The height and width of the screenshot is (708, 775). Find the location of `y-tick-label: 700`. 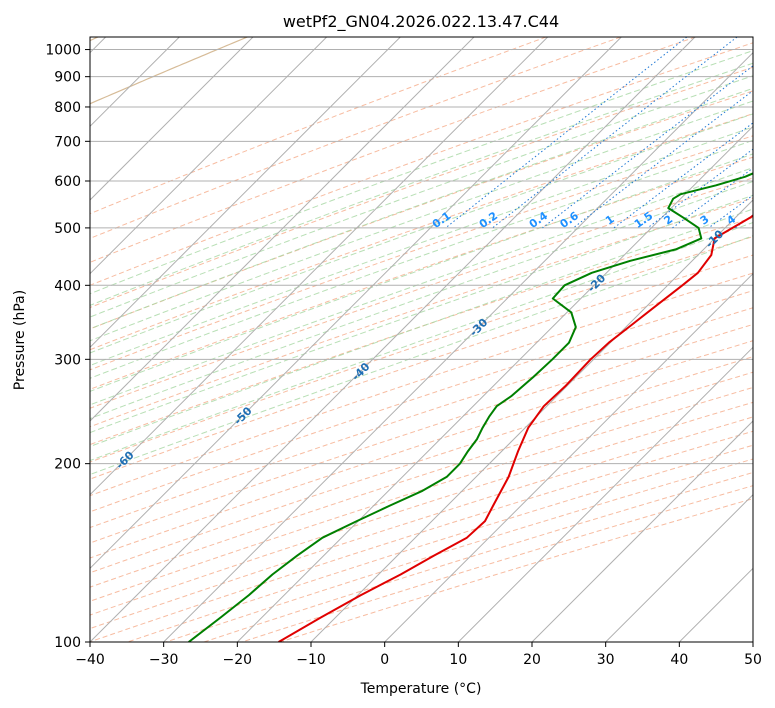

y-tick-label: 700 is located at coordinates (67, 142).